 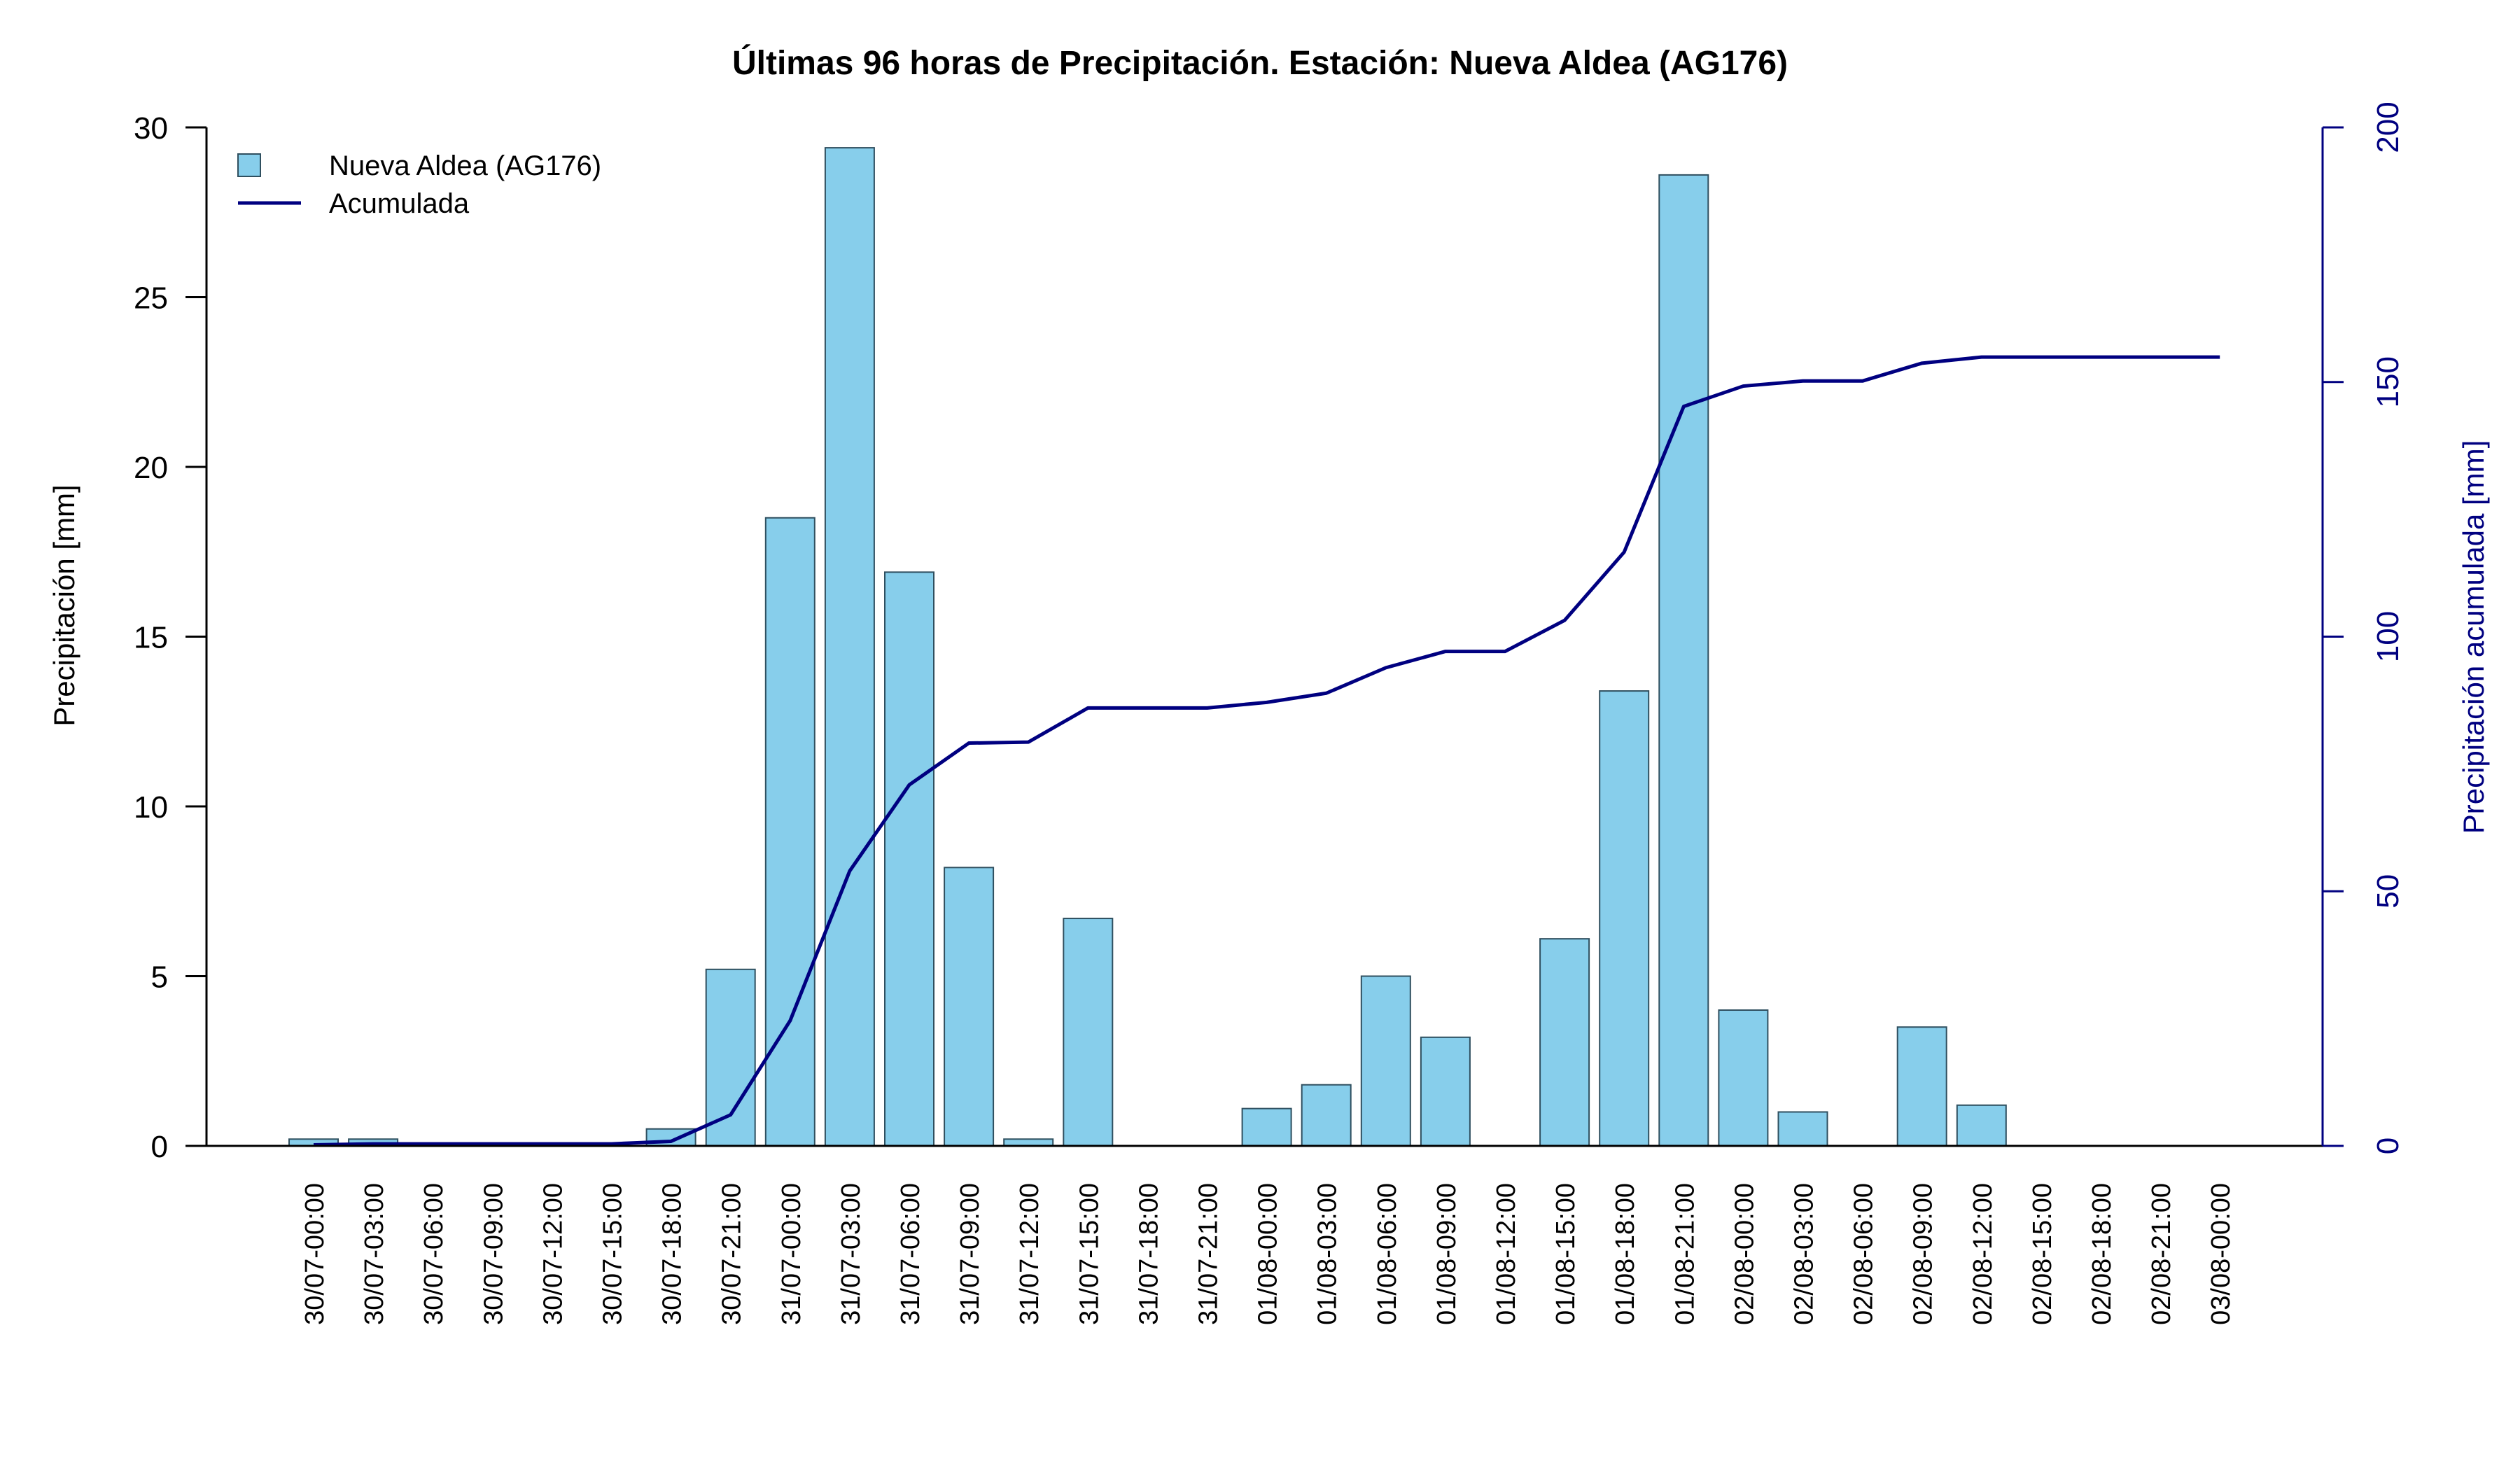 What do you see at coordinates (2161, 1254) in the screenshot?
I see `x-tick-label: 02/08-21:00` at bounding box center [2161, 1254].